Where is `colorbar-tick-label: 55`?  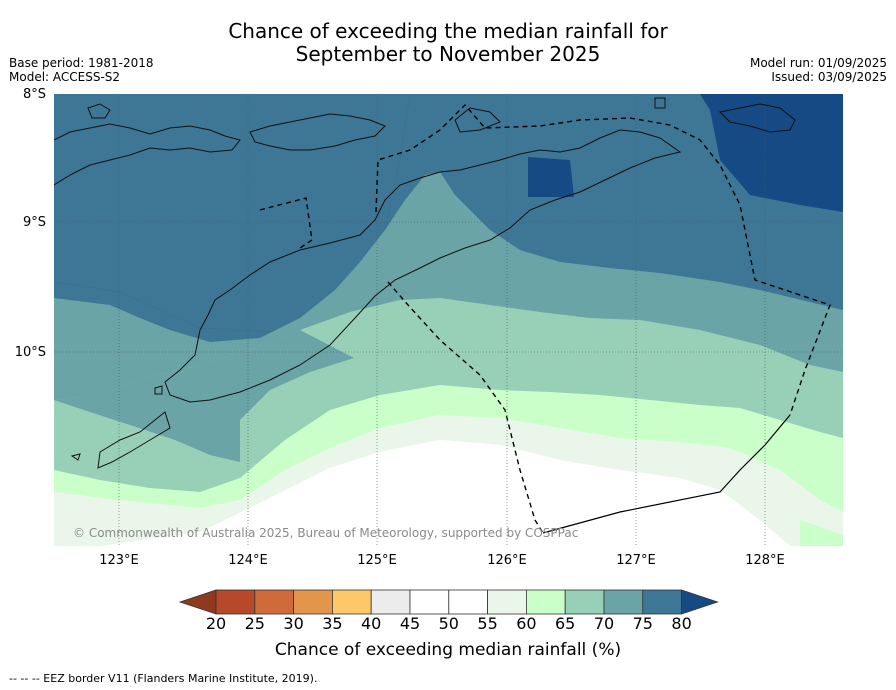
colorbar-tick-label: 55 is located at coordinates (487, 623).